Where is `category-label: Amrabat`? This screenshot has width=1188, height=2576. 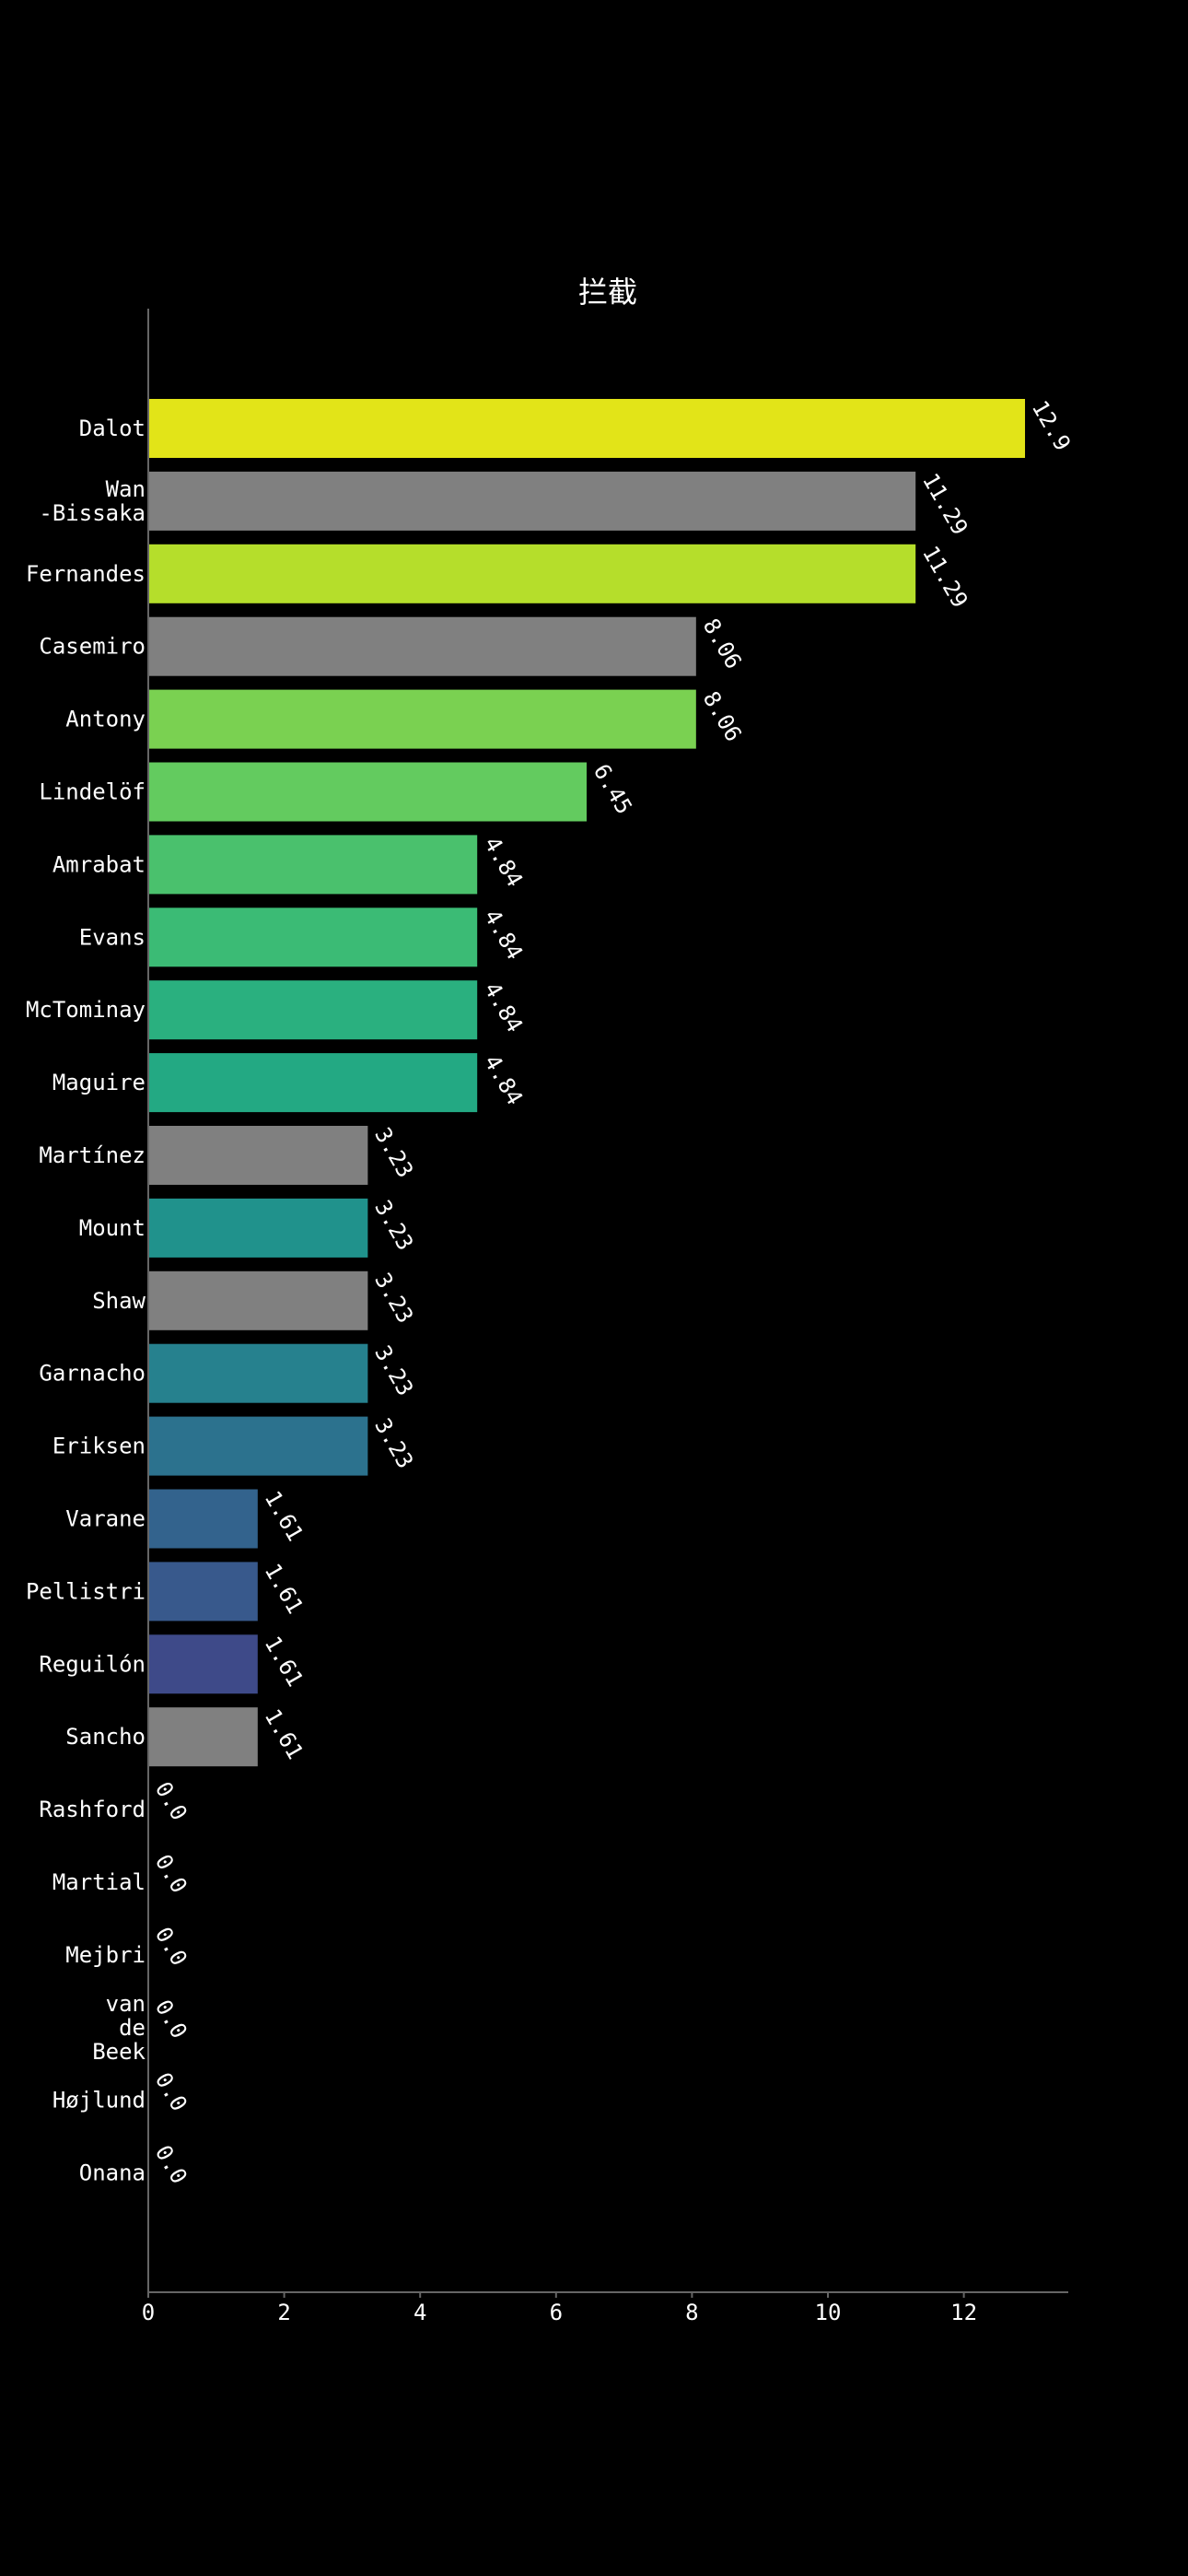
category-label: Amrabat is located at coordinates (99, 864).